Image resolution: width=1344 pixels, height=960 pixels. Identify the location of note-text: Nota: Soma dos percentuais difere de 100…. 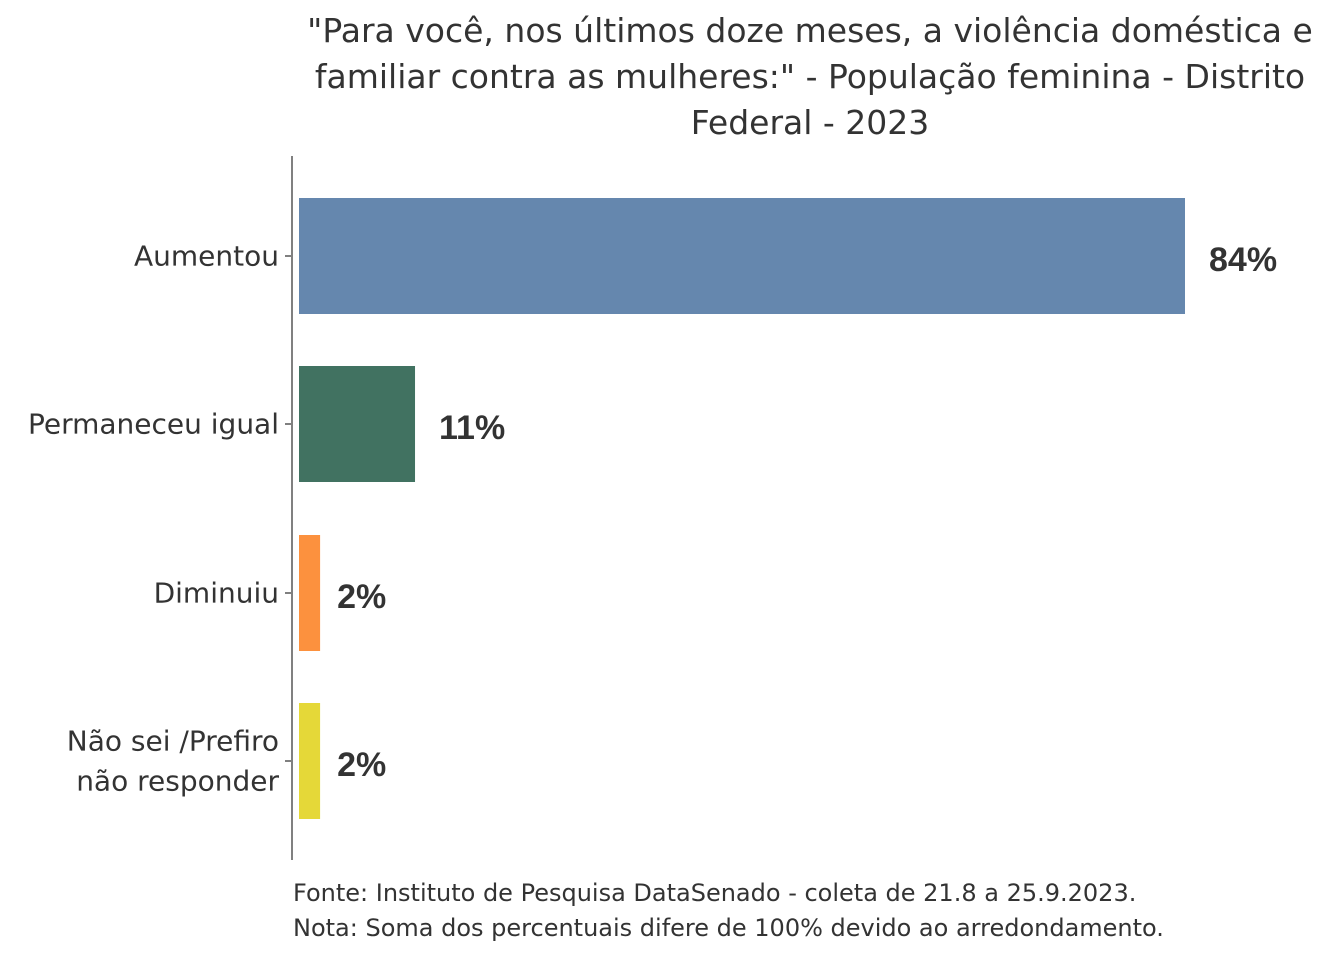
(728, 928).